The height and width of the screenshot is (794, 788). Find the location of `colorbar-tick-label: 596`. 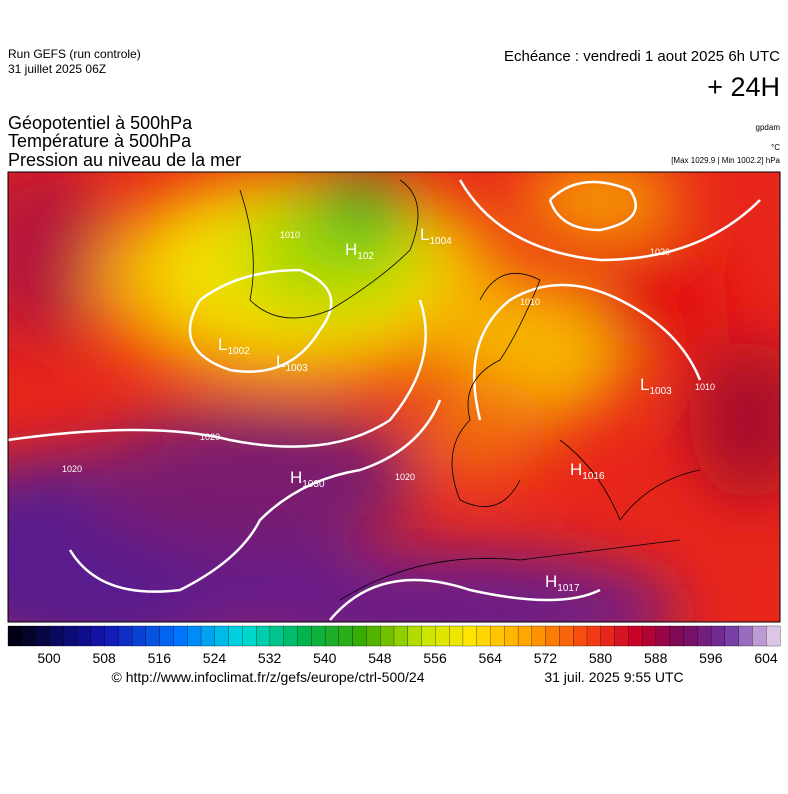

colorbar-tick-label: 596 is located at coordinates (711, 658).